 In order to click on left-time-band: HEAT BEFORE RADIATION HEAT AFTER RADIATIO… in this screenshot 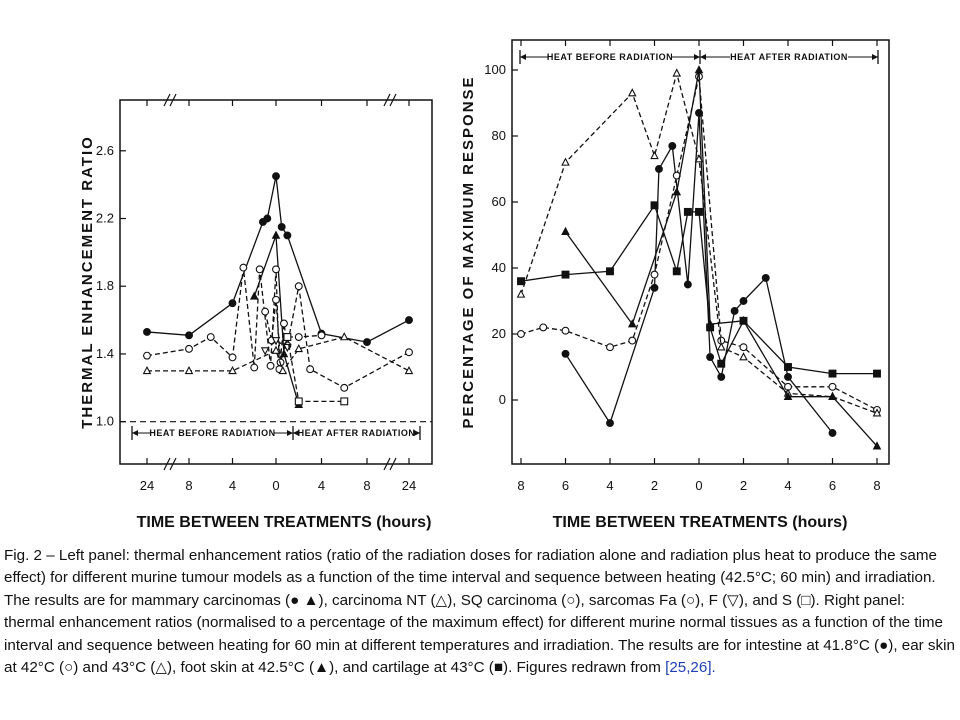, I will do `click(276, 433)`.